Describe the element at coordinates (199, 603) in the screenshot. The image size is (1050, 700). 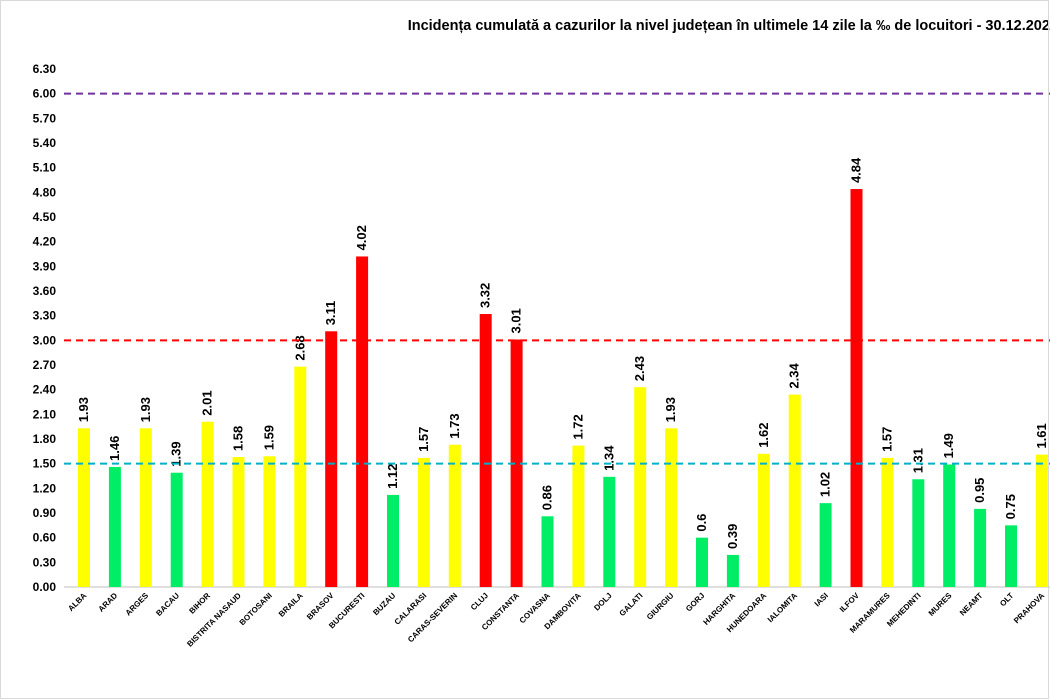
I see `x-tick-label: BIHOR` at that location.